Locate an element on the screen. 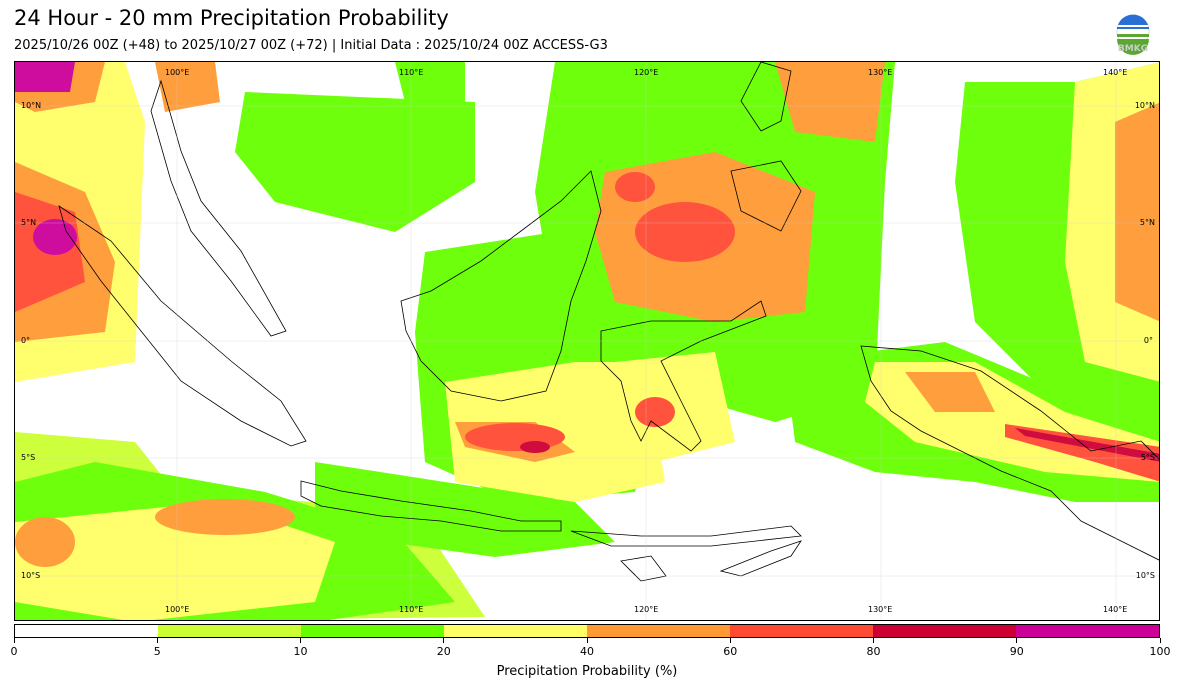 The width and height of the screenshot is (1180, 690). lon-label-bottom: 140°E is located at coordinates (1115, 609).